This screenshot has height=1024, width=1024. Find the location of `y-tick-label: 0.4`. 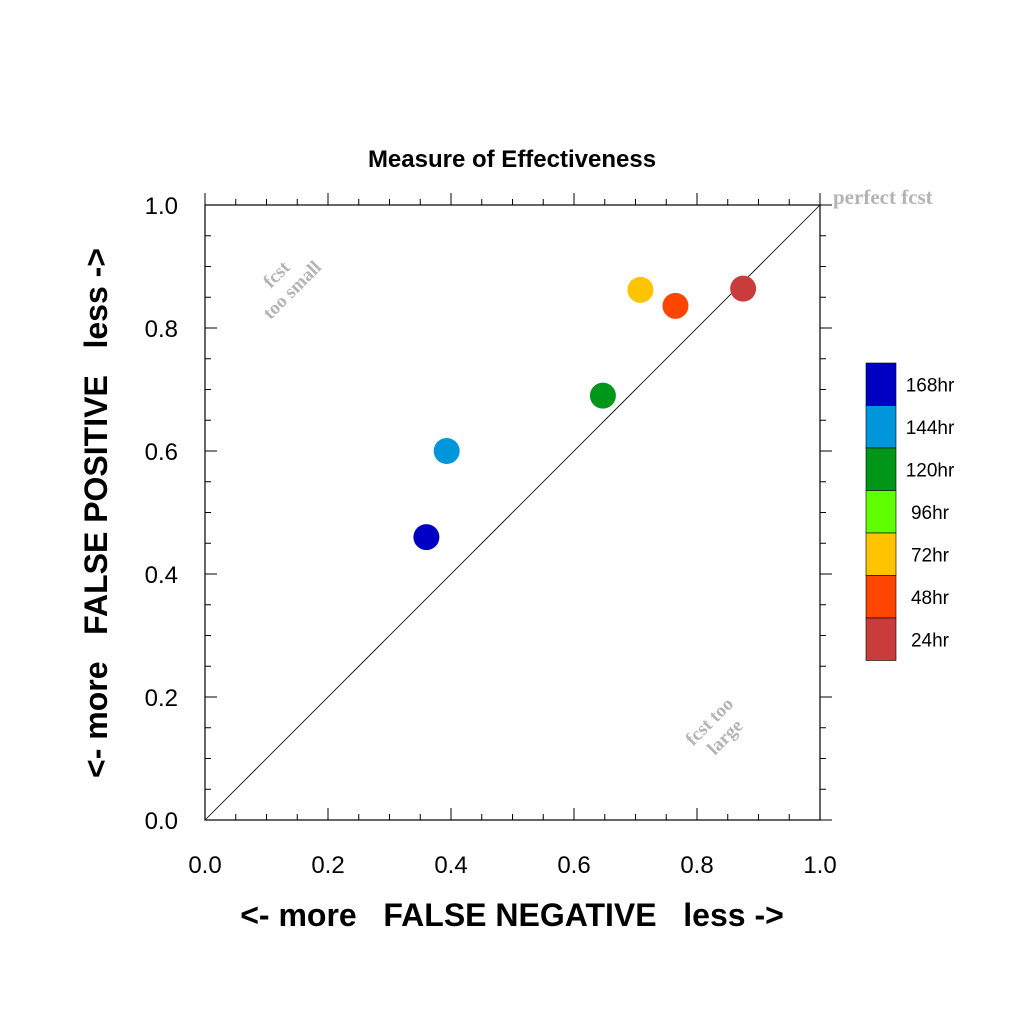

y-tick-label: 0.4 is located at coordinates (161, 575).